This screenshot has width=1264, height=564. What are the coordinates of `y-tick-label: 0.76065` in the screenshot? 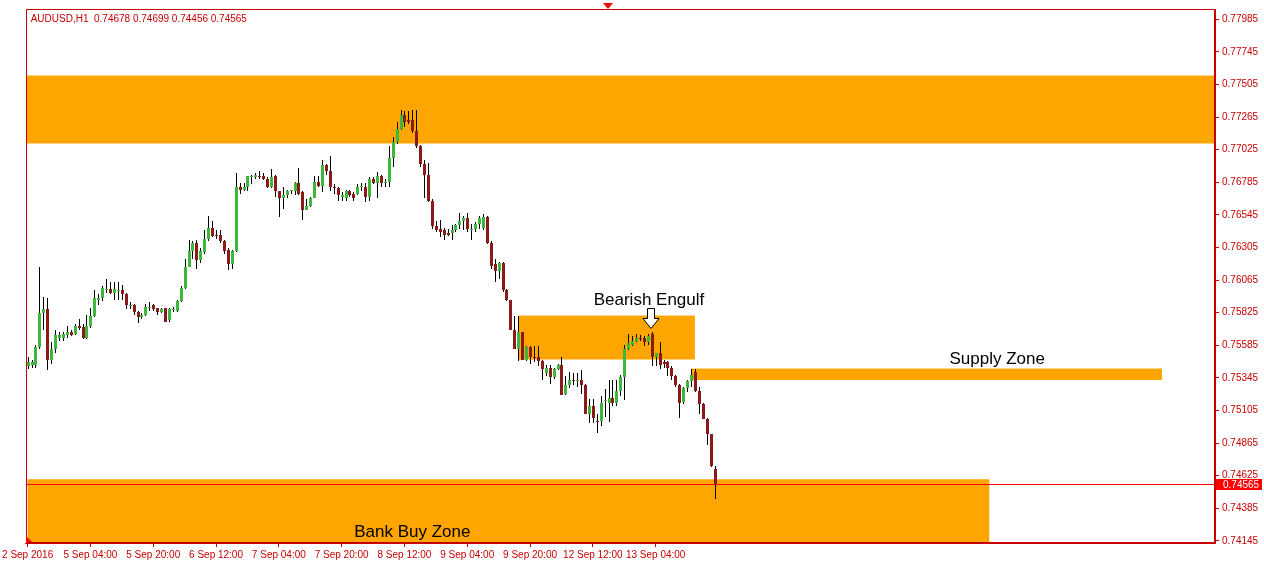 It's located at (1240, 279).